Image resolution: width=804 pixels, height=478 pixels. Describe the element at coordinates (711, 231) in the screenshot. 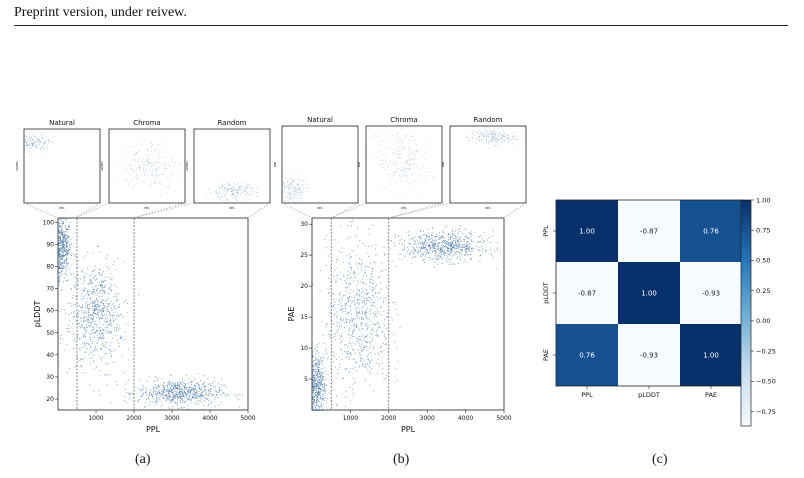

I see `heatmap-cell` at that location.